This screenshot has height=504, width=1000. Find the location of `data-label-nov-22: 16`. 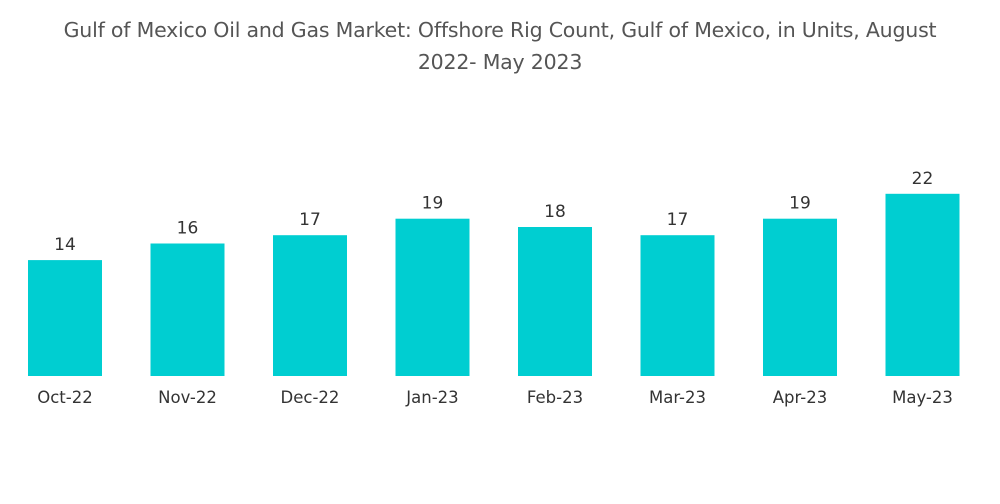

data-label-nov-22: 16 is located at coordinates (188, 229).